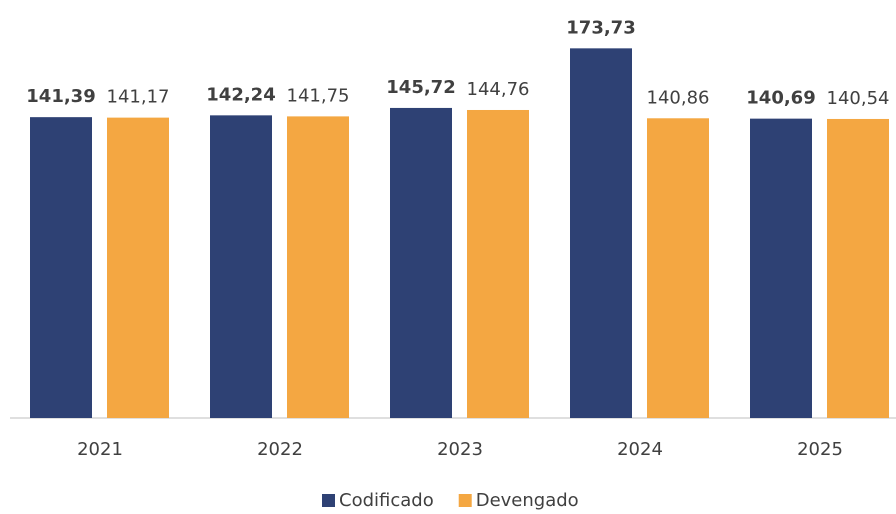 This screenshot has height=514, width=896. What do you see at coordinates (420, 87) in the screenshot?
I see `data-label: 145,72` at bounding box center [420, 87].